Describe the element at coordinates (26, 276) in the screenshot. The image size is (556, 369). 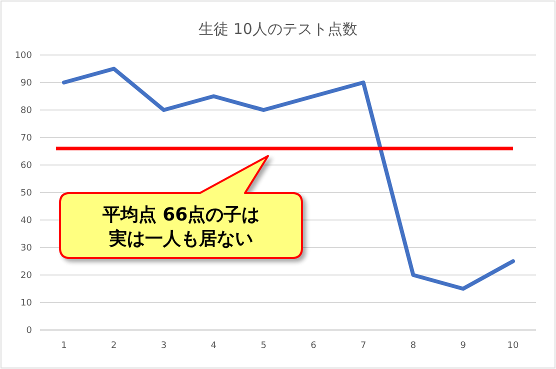
I see `y-tick-label: 20` at that location.